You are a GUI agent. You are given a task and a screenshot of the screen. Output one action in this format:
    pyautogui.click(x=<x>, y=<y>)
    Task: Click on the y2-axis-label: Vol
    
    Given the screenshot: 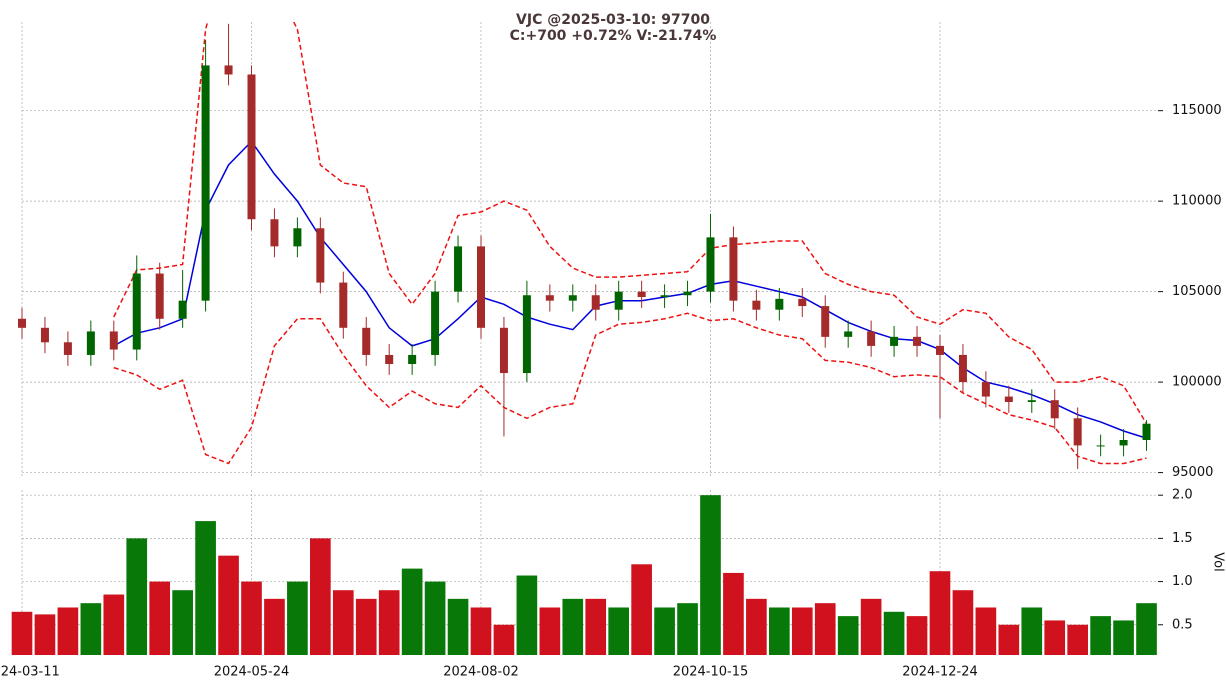 What is the action you would take?
    pyautogui.click(x=1218, y=561)
    